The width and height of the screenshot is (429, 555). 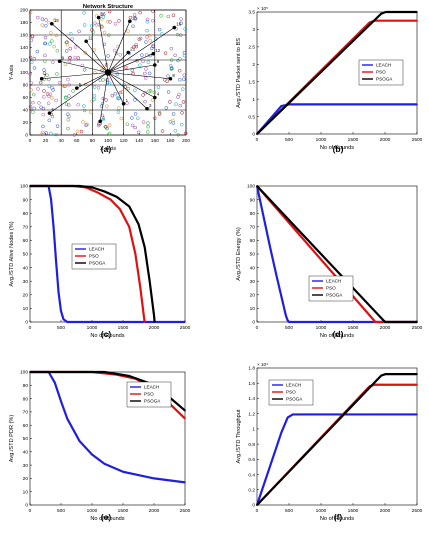 I want to click on y-tick-label: 1.5, so click(x=251, y=82).